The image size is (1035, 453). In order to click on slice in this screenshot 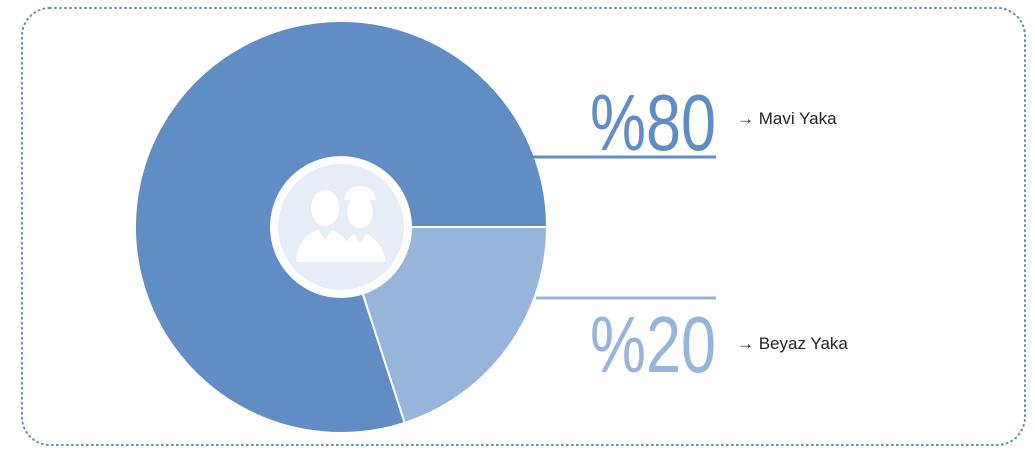, I will do `click(444, 325)`.